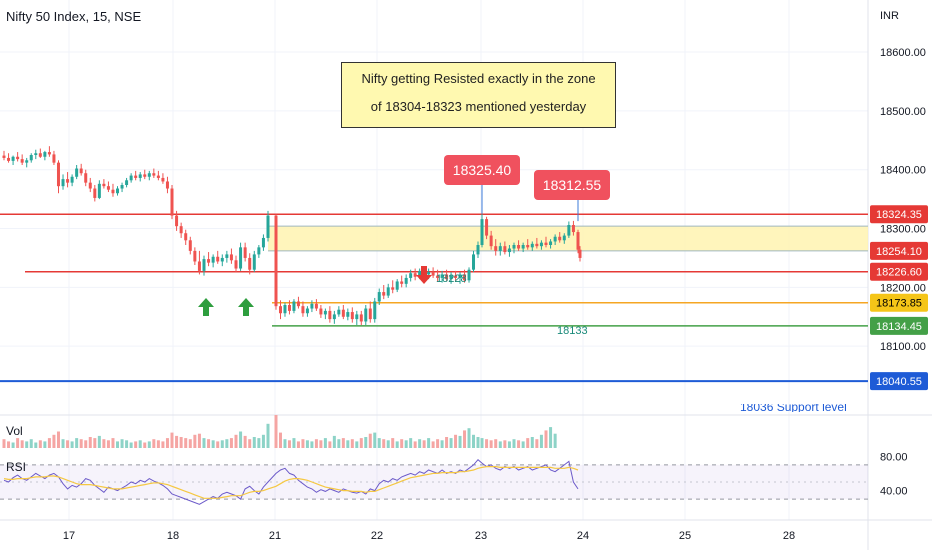 The image size is (932, 555). What do you see at coordinates (424, 275) in the screenshot?
I see `sell-arrow-icon` at bounding box center [424, 275].